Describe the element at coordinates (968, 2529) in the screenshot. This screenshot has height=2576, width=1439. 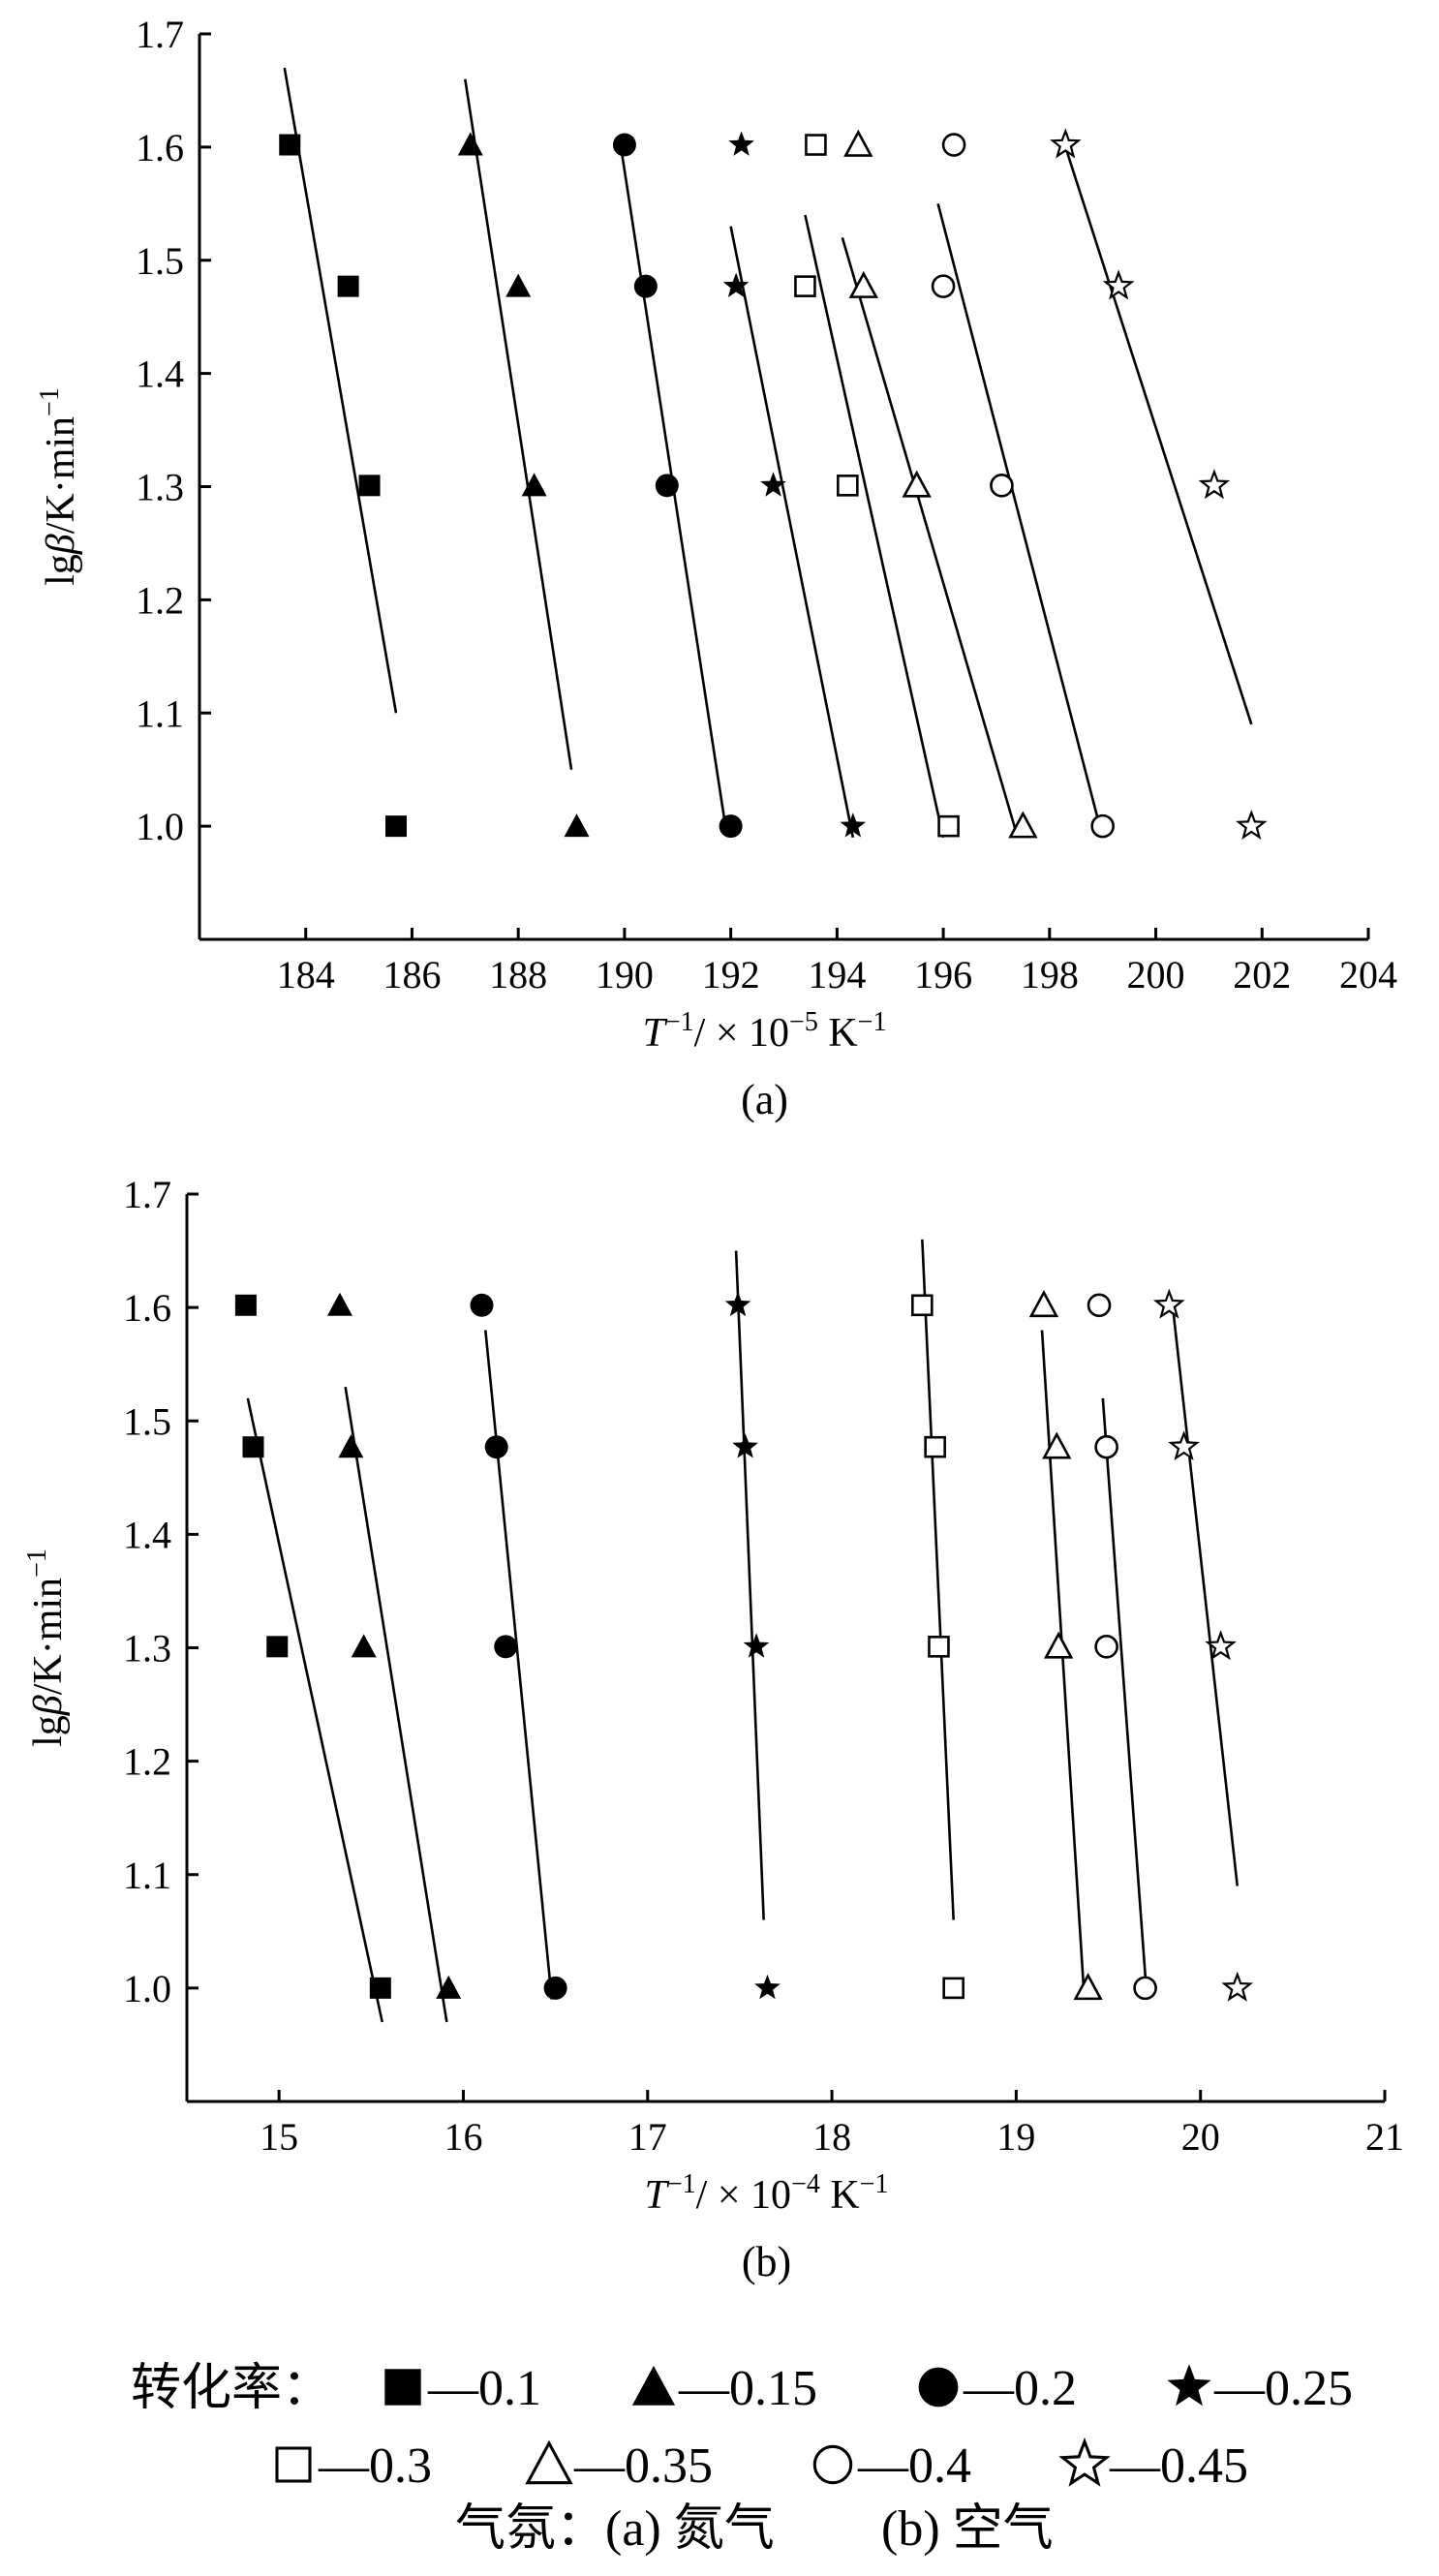
I see `legend-atmosphere-b: (b) 空气` at that location.